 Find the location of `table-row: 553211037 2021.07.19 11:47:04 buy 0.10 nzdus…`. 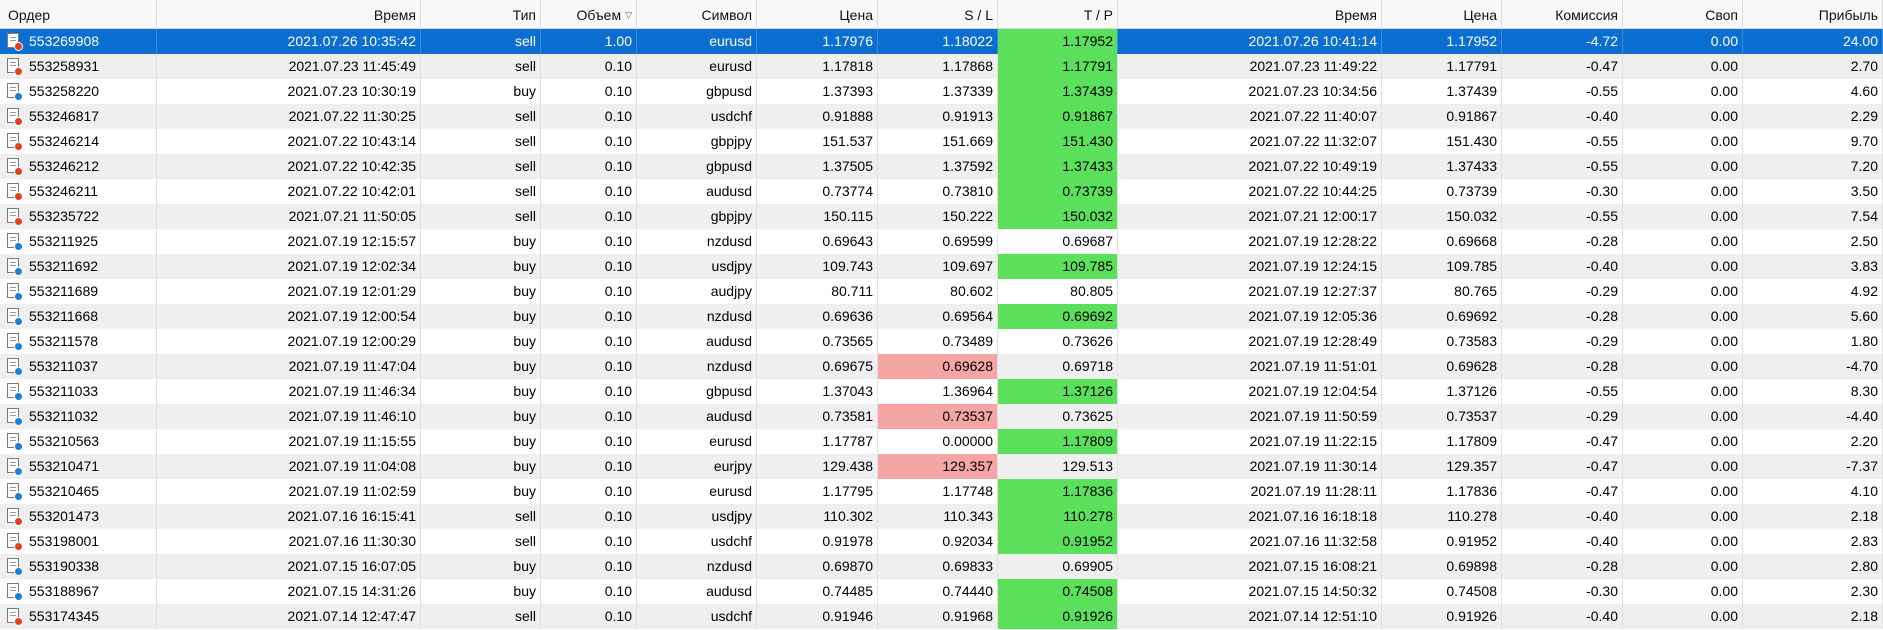

table-row: 553211037 2021.07.19 11:47:04 buy 0.10 nzdus… is located at coordinates (941, 366).